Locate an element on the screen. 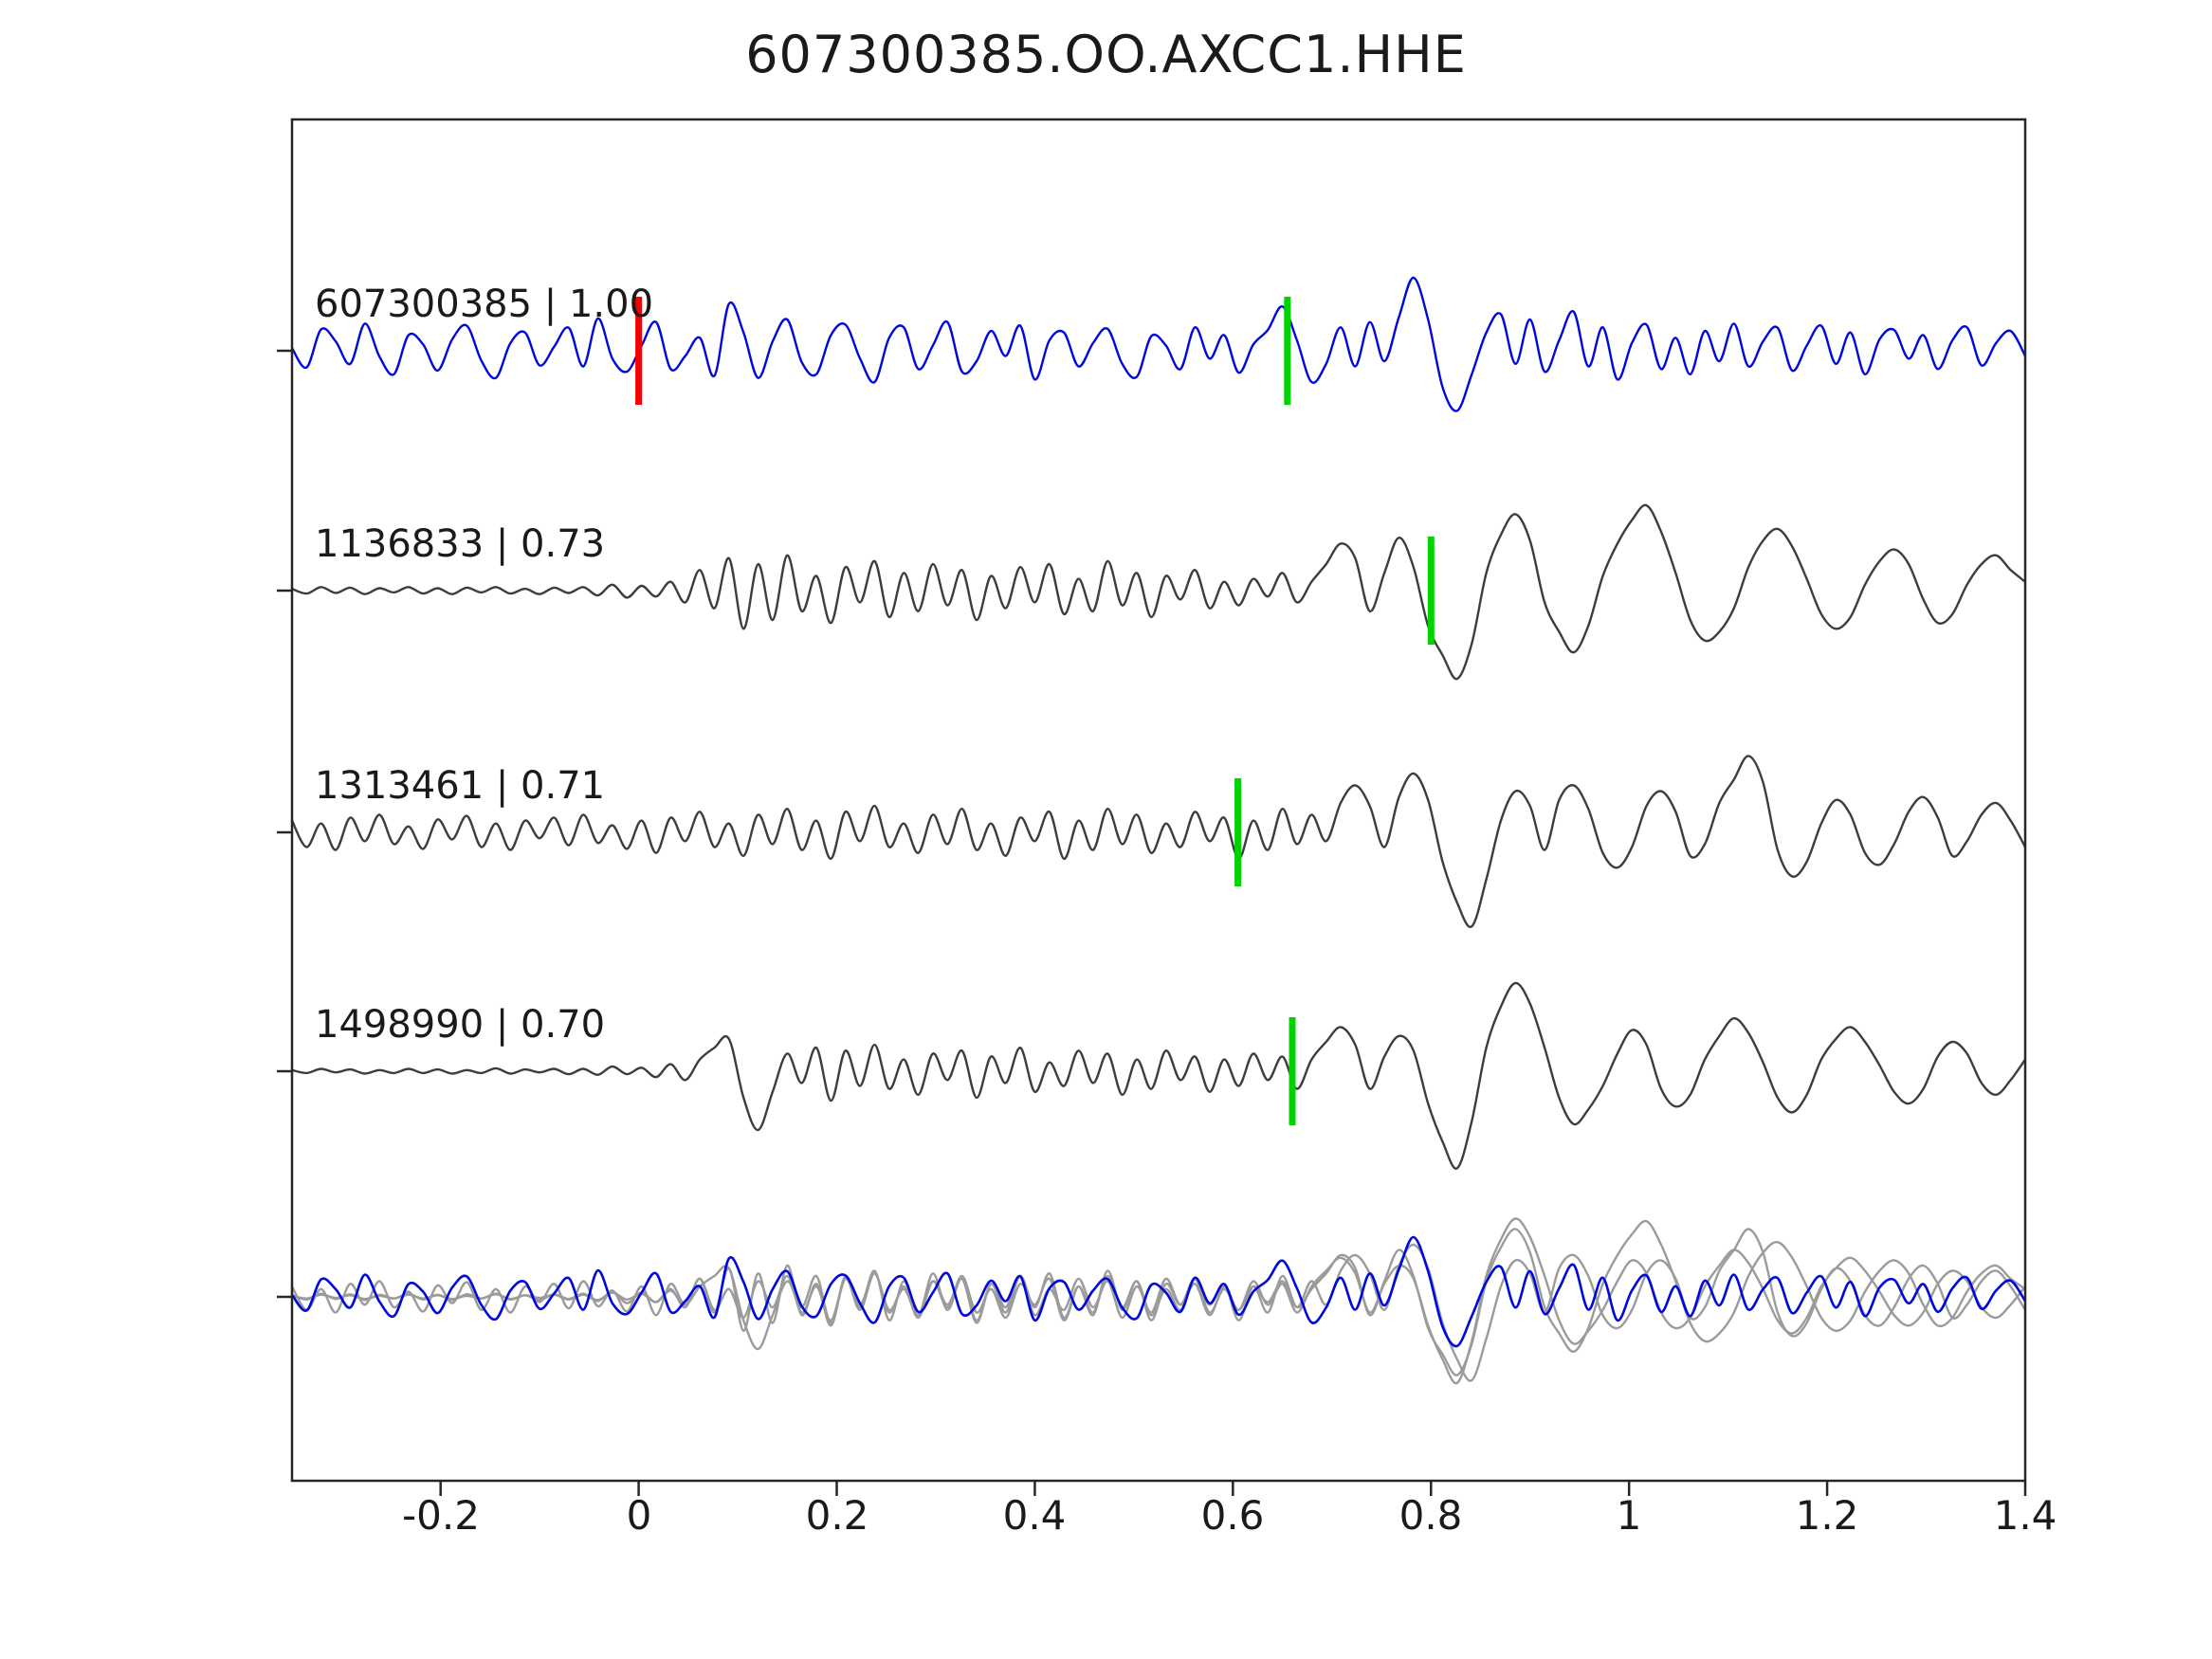 The height and width of the screenshot is (1659, 2212). x-tick-label: 1.2 is located at coordinates (1827, 1515).